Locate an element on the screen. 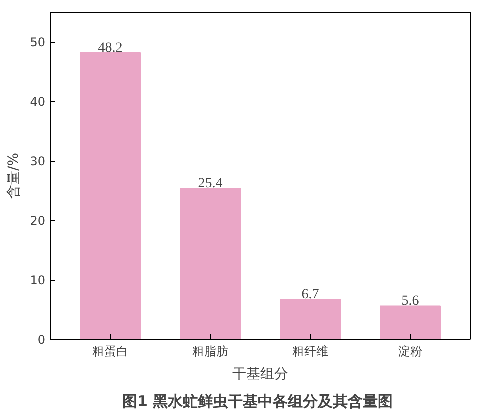 This screenshot has width=492, height=415. y-tick-label: 10 is located at coordinates (38, 281).